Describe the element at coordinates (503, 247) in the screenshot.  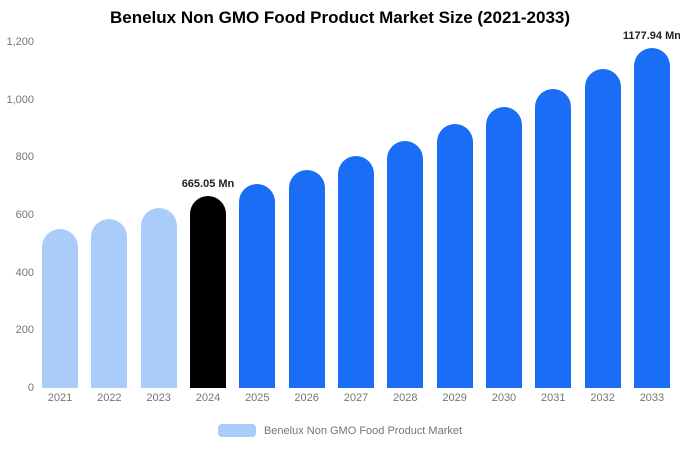
I see `bar-2030` at that location.